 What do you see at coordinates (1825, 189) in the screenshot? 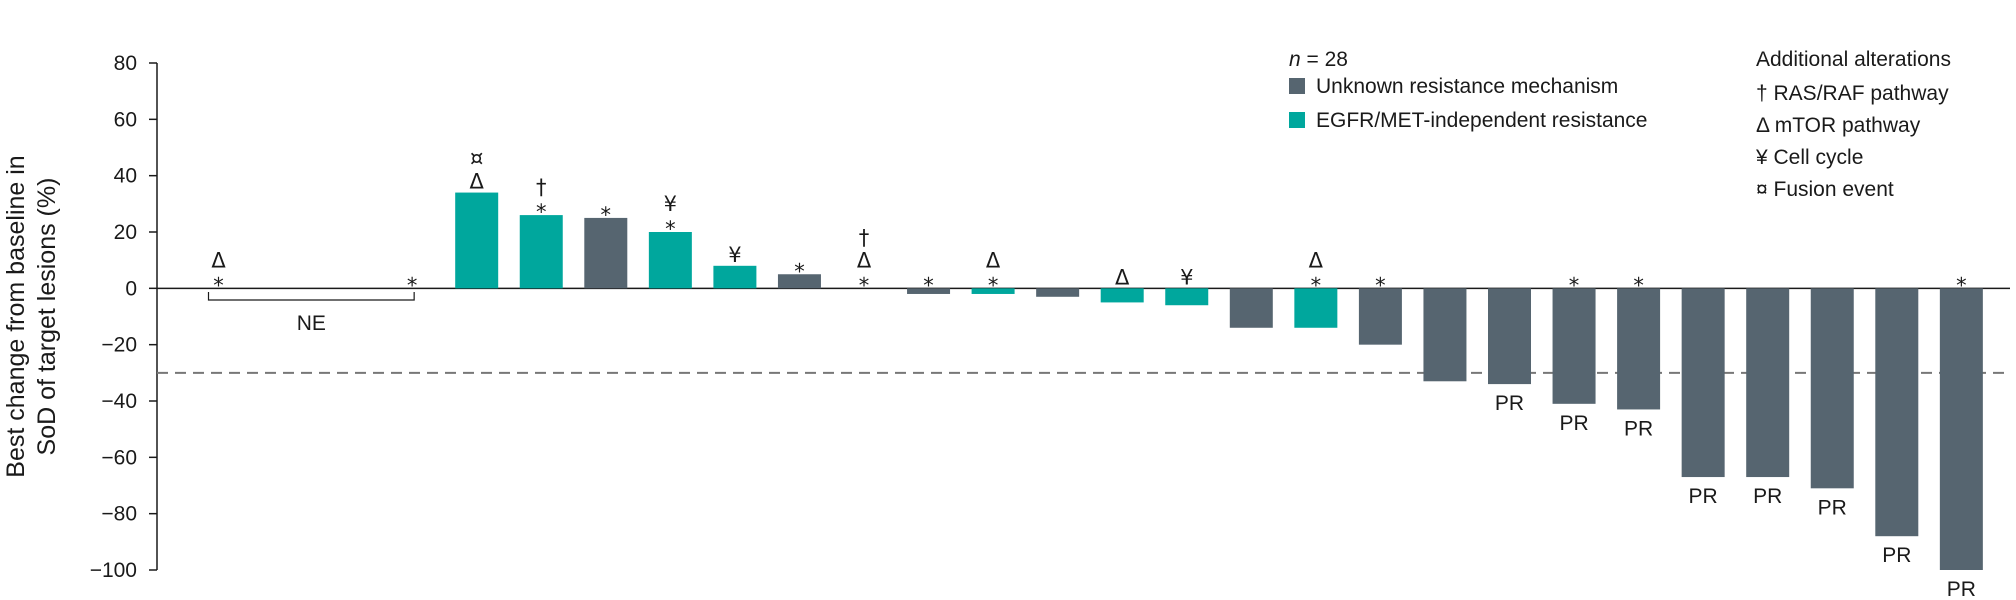
I see `alteration-item: ¤ Fusion event` at bounding box center [1825, 189].